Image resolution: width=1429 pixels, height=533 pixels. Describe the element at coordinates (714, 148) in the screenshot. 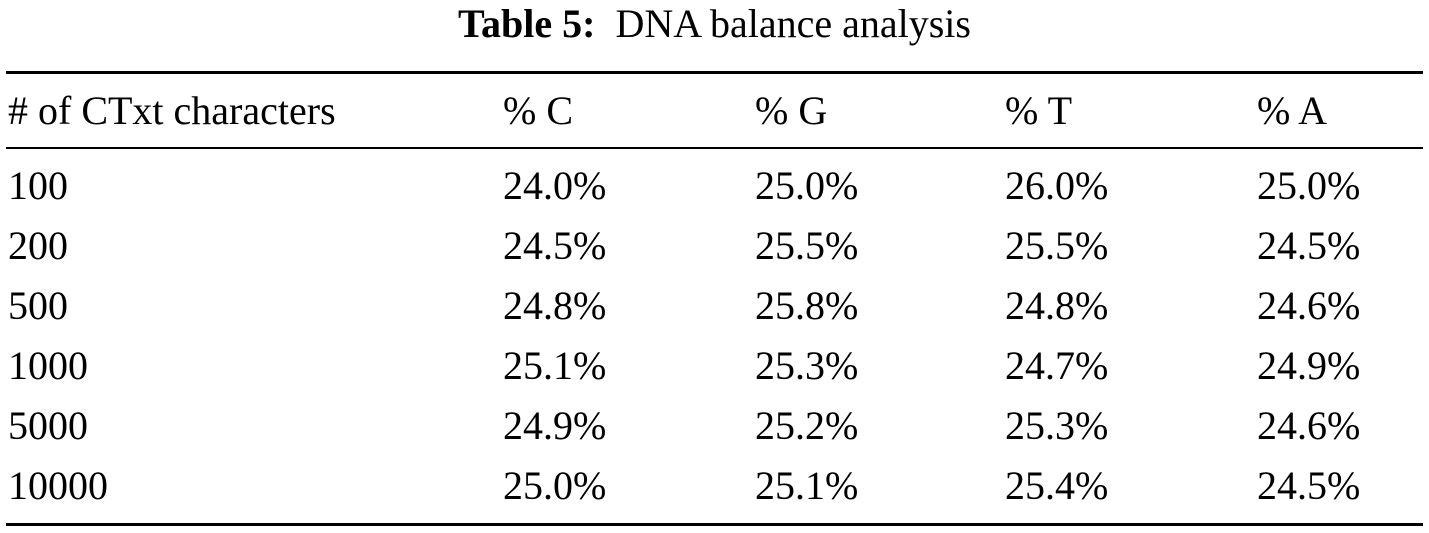

I see `mid-rule` at that location.